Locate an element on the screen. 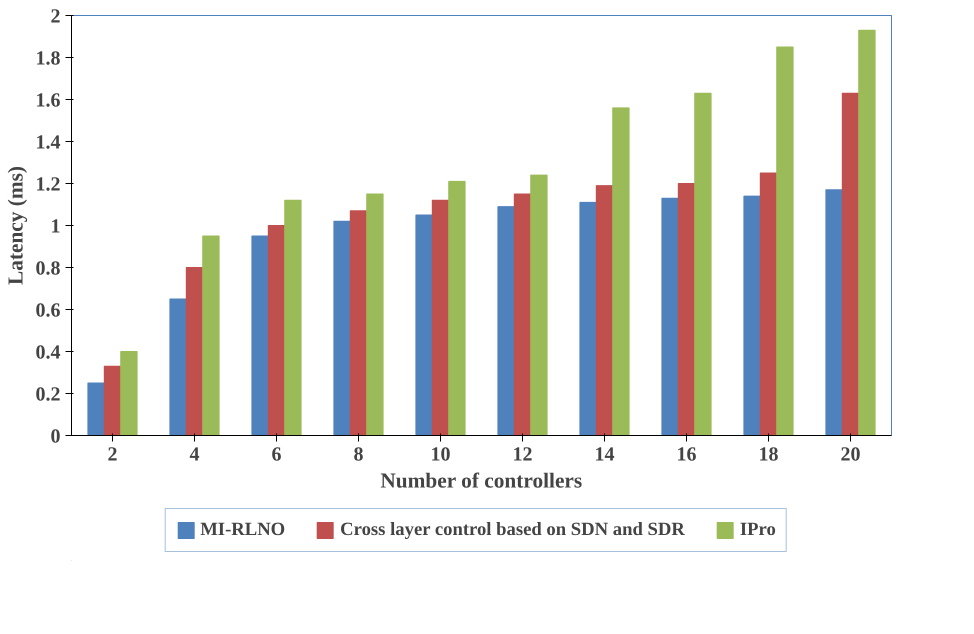  y-tick-label: 1.8 is located at coordinates (48, 59).